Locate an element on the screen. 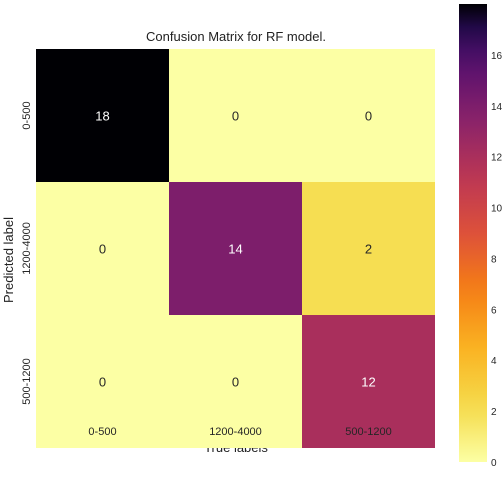 This screenshot has height=501, width=504. y-tick-label: 0-500 is located at coordinates (27, 115).